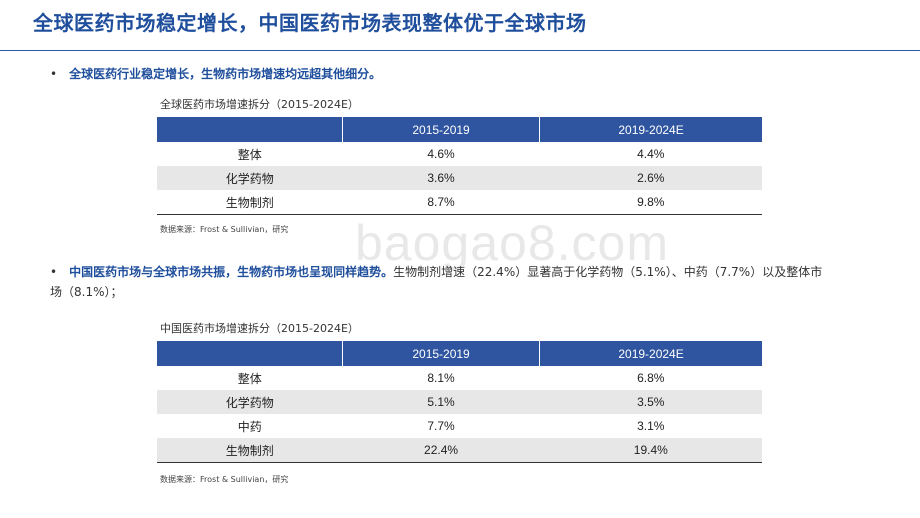  What do you see at coordinates (459, 426) in the screenshot?
I see `table-row: 中药 7.7% 3.1%` at bounding box center [459, 426].